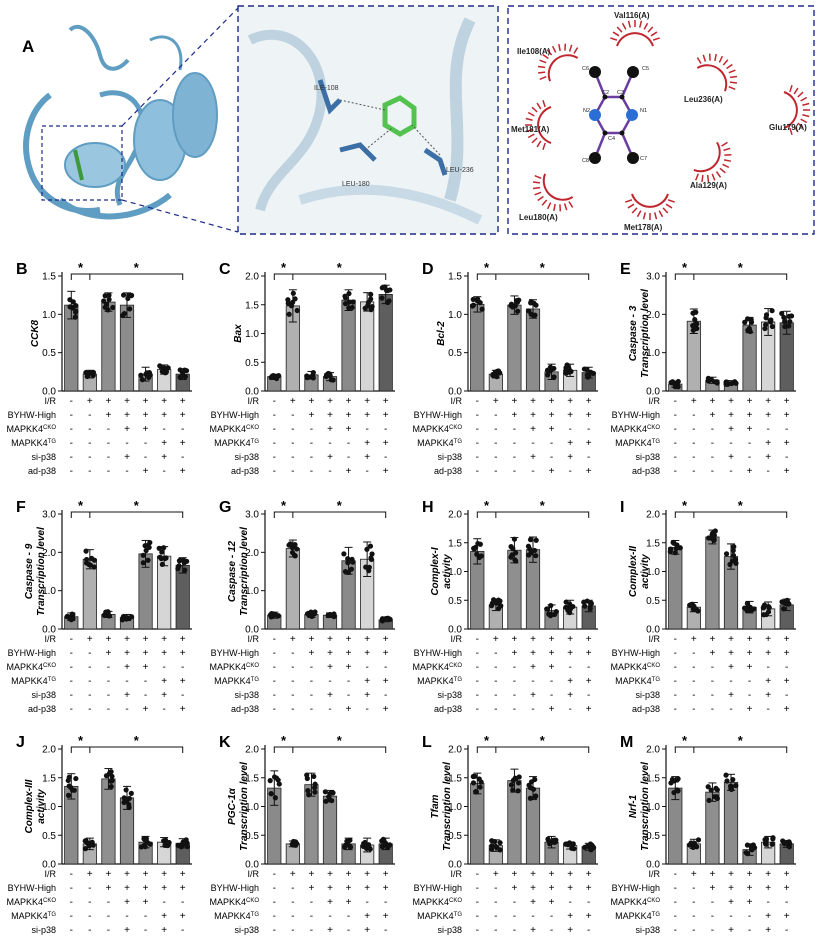  Describe the element at coordinates (643, 111) in the screenshot. I see `svg-text: N1` at that location.